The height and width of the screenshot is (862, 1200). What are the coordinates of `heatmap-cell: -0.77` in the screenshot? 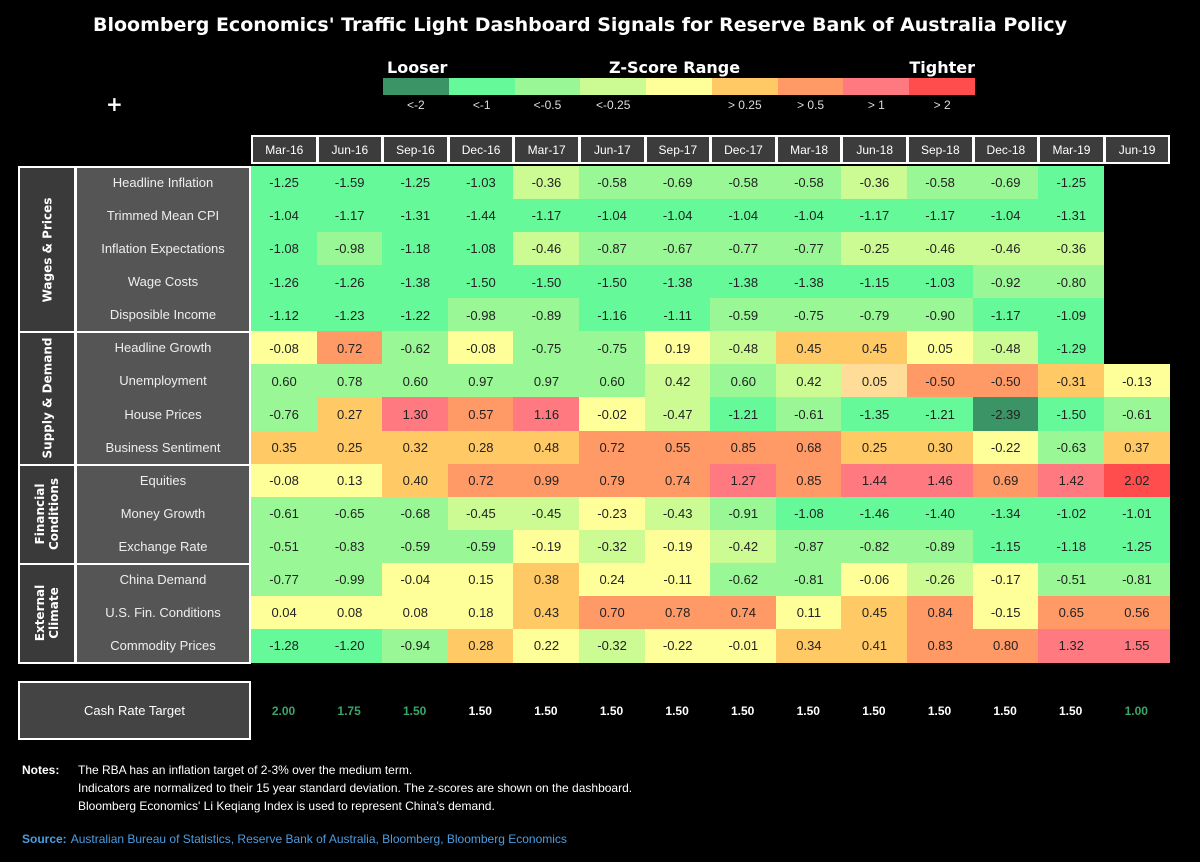 It's located at (284, 579).